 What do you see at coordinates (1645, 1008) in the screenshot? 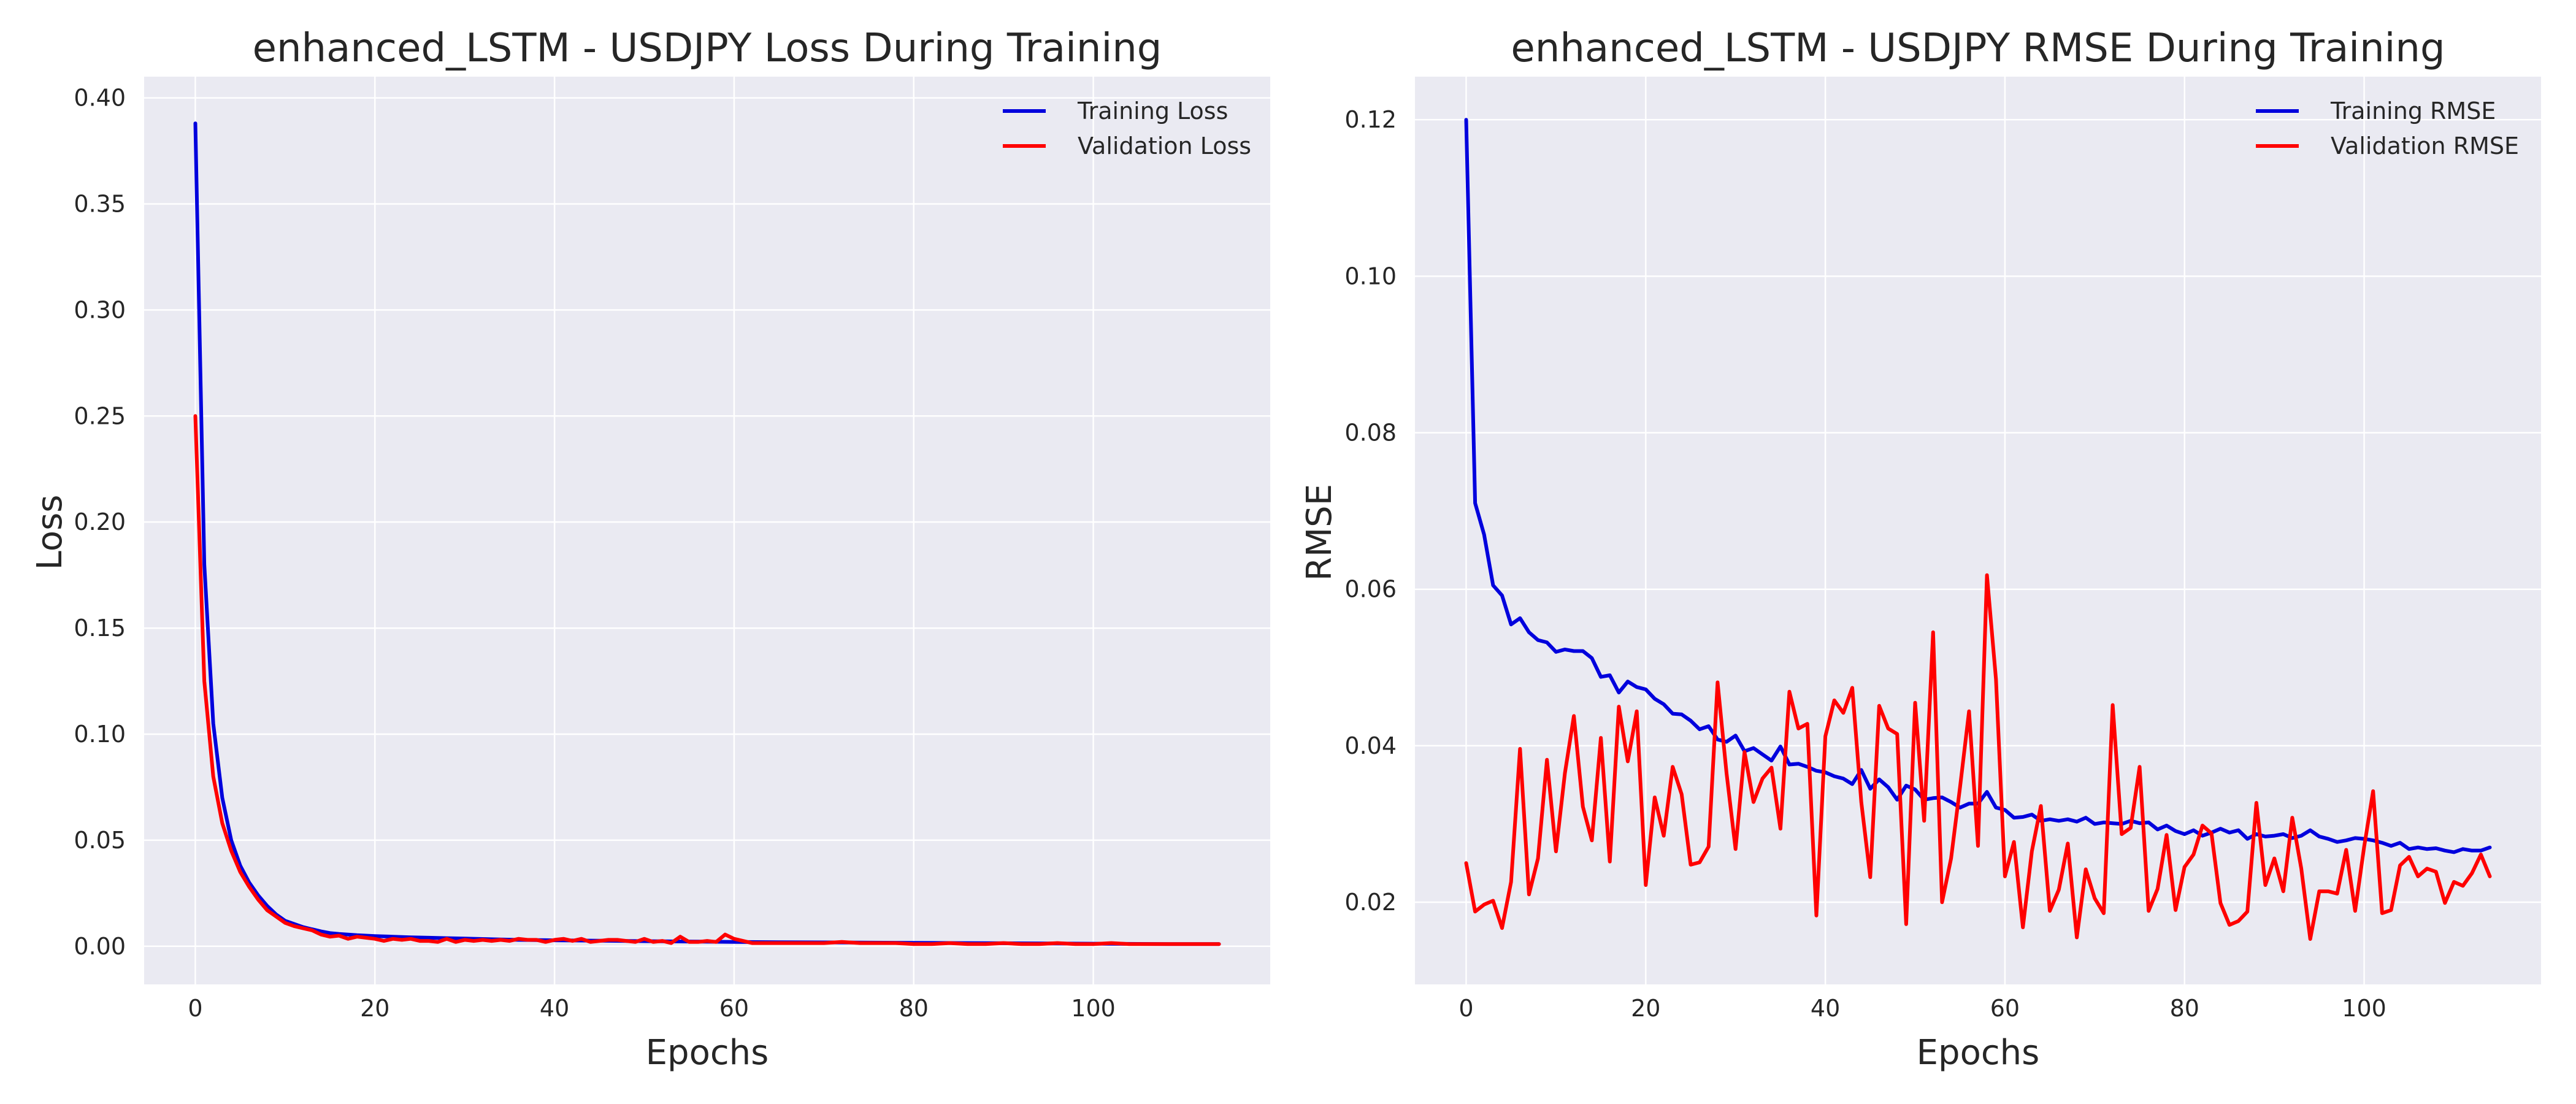
I see `rmse-x-tick-label: 20` at bounding box center [1645, 1008].